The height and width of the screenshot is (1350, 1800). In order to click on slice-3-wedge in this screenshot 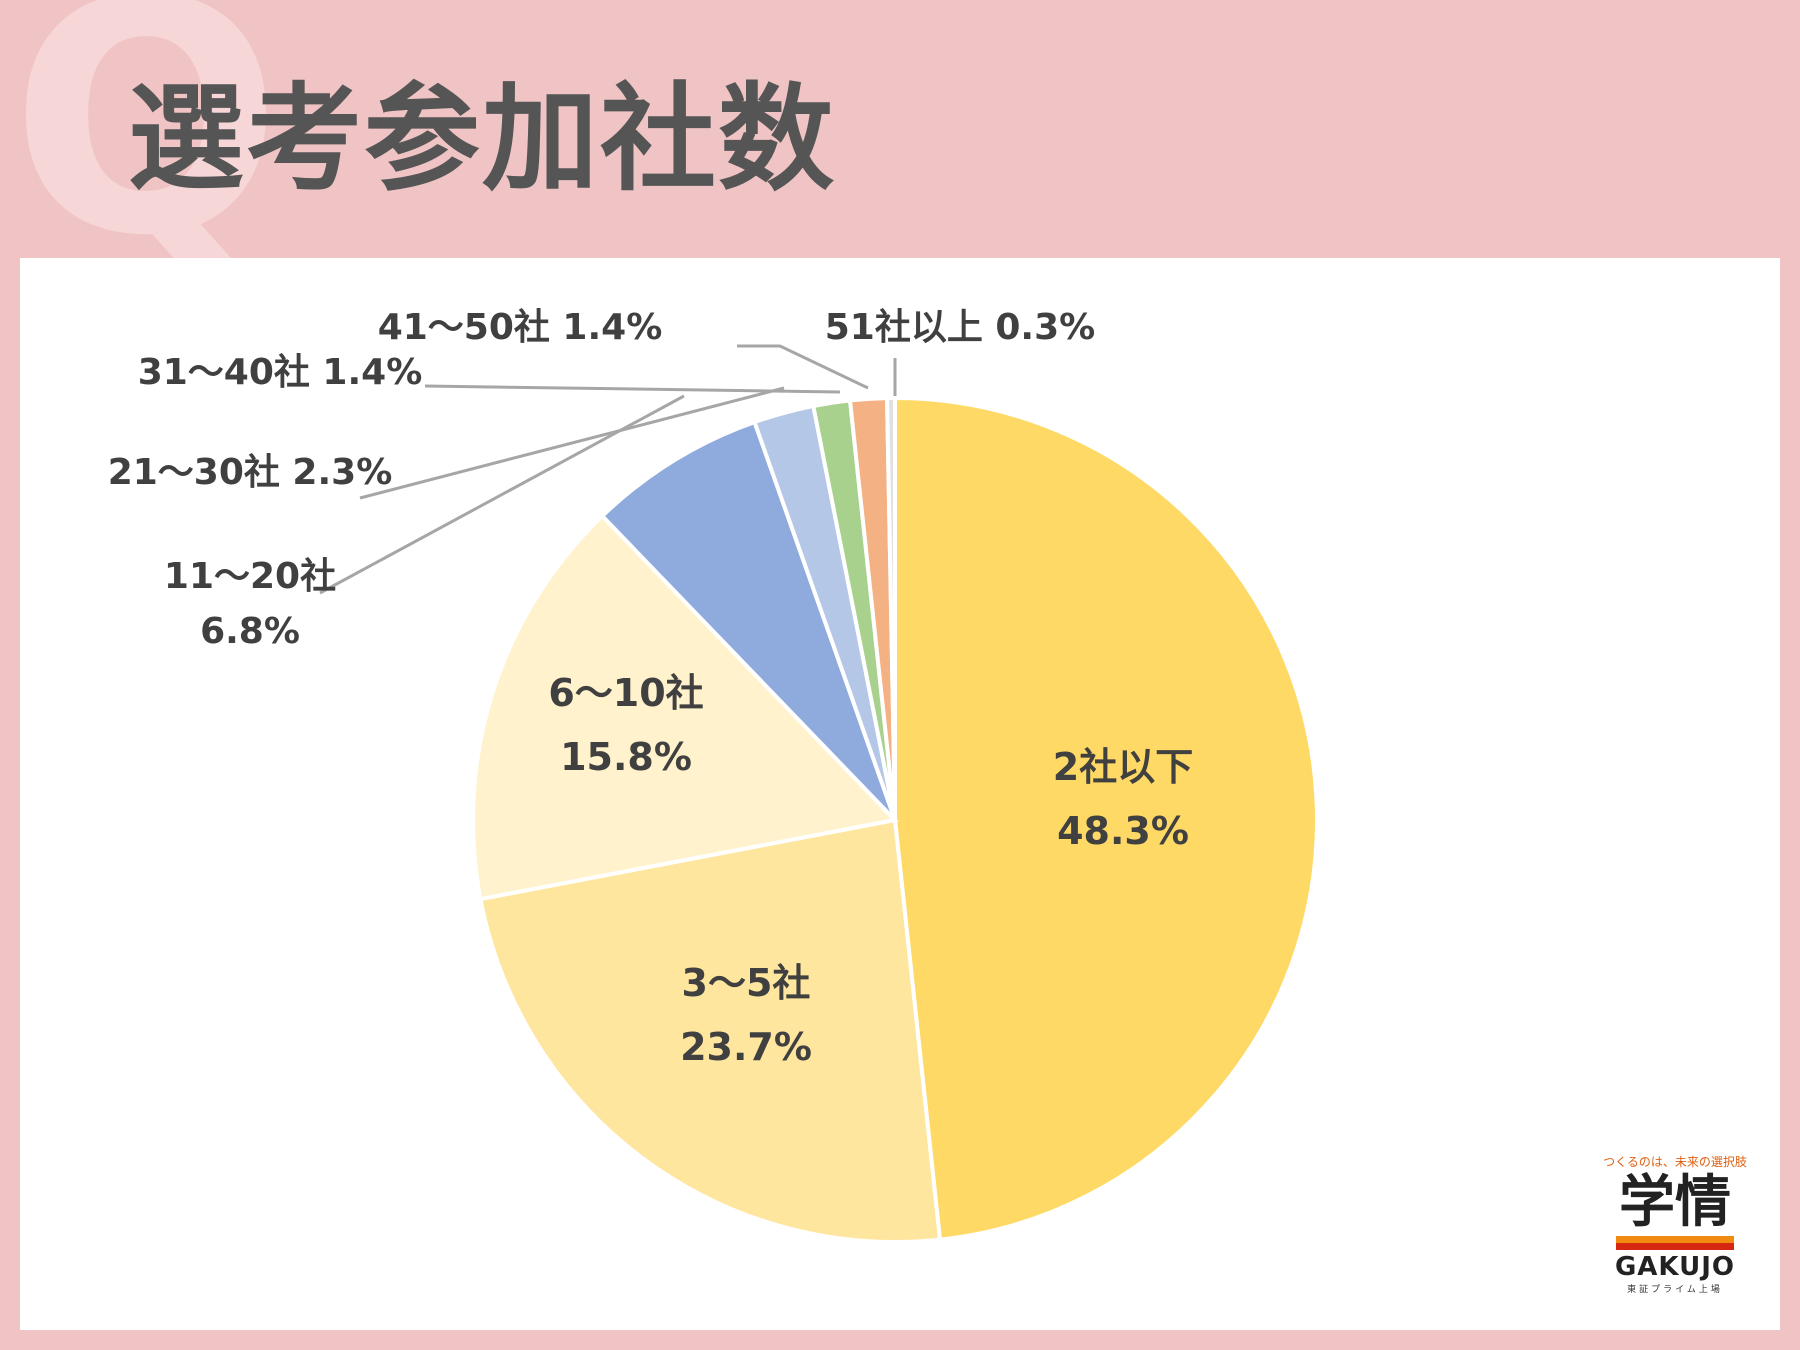, I will do `click(685, 707)`.